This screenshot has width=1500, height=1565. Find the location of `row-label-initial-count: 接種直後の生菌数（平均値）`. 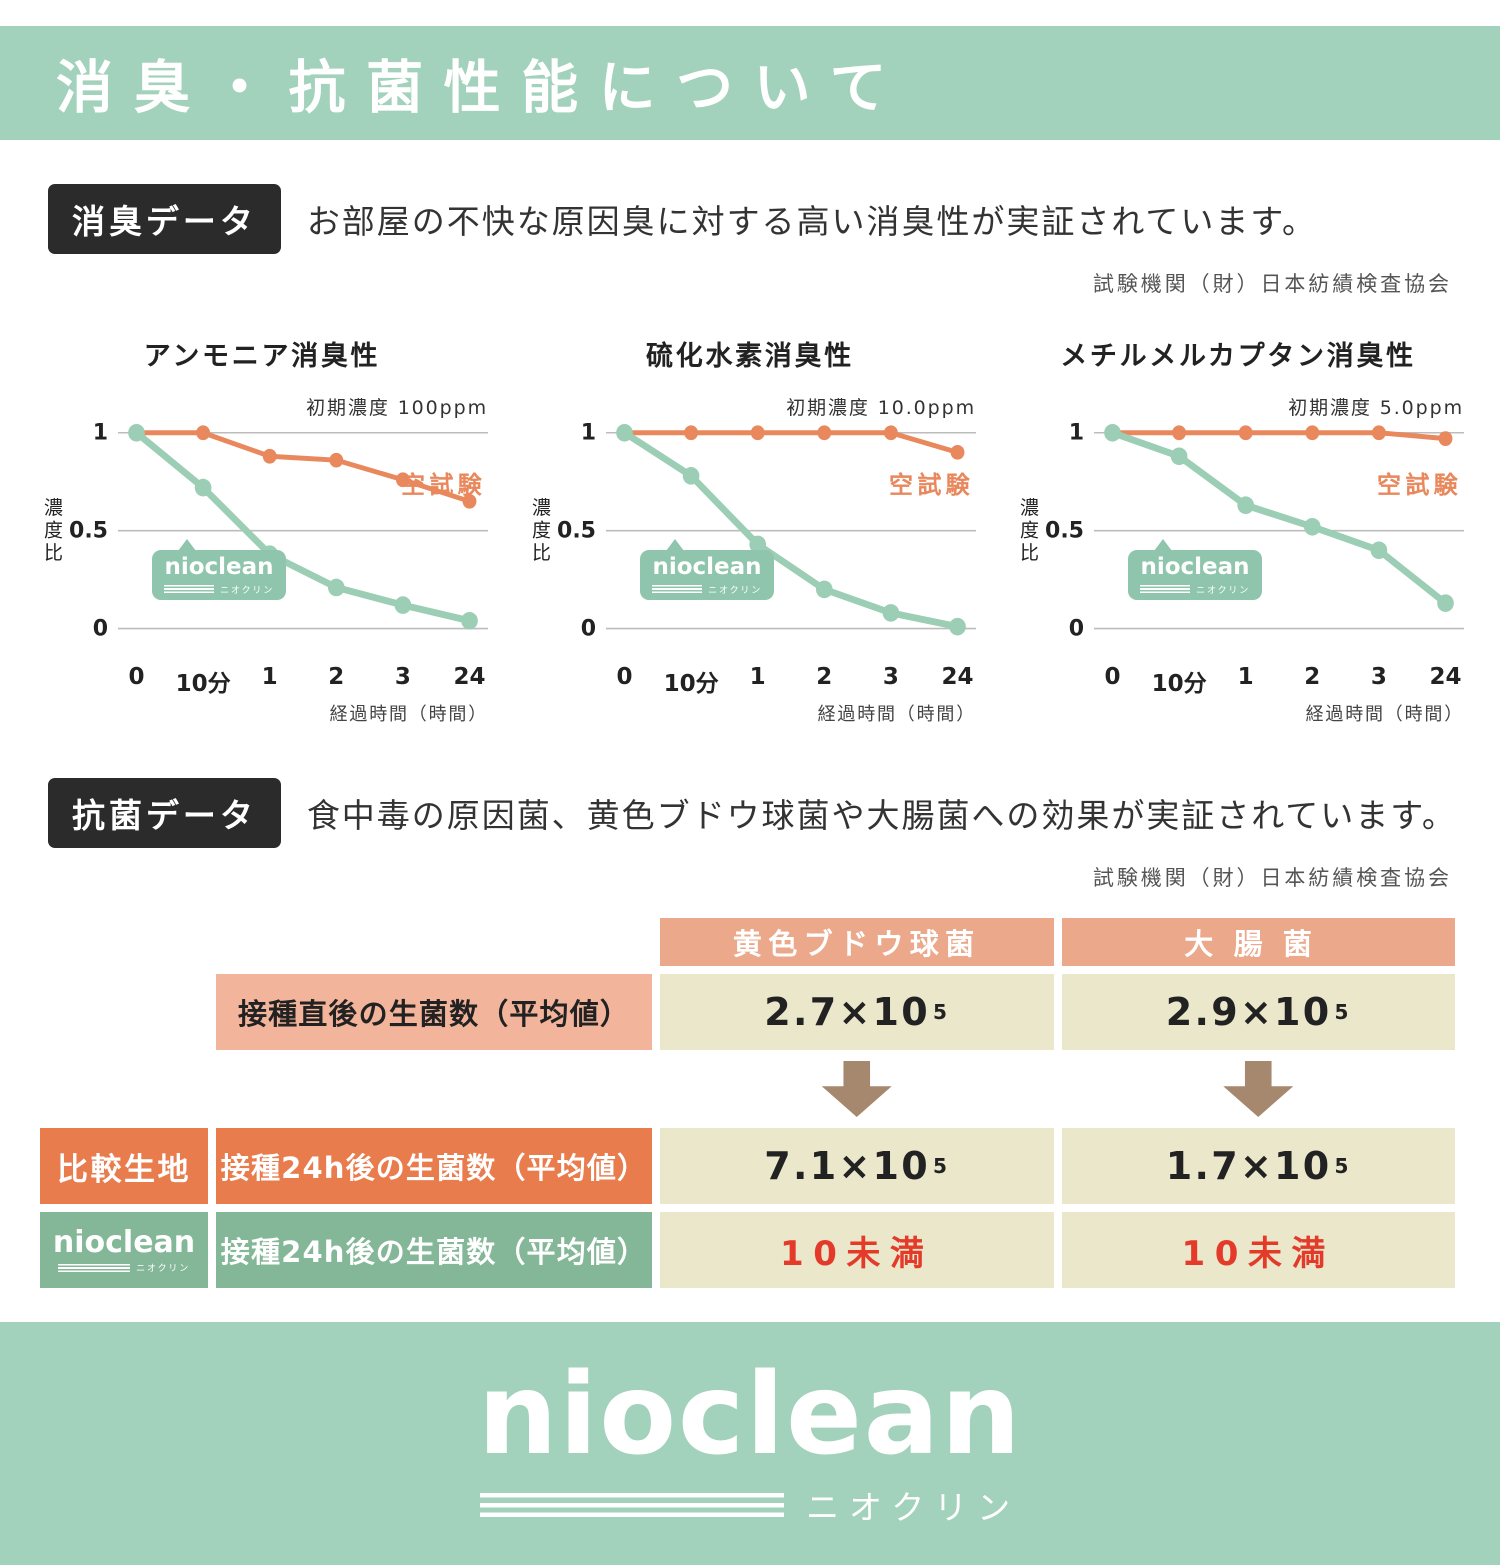

row-label-initial-count: 接種直後の生菌数（平均値） is located at coordinates (434, 1012).